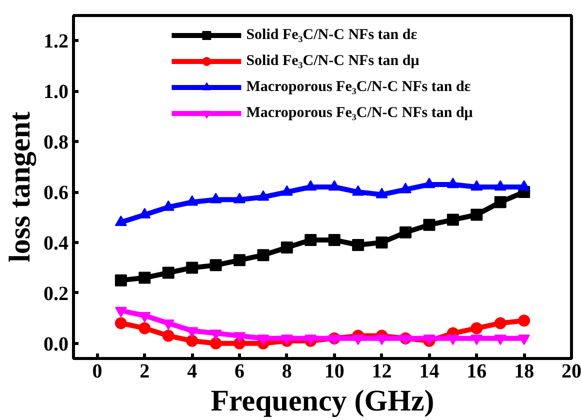  What do you see at coordinates (382, 371) in the screenshot?
I see `x-tick-label: 12` at bounding box center [382, 371].